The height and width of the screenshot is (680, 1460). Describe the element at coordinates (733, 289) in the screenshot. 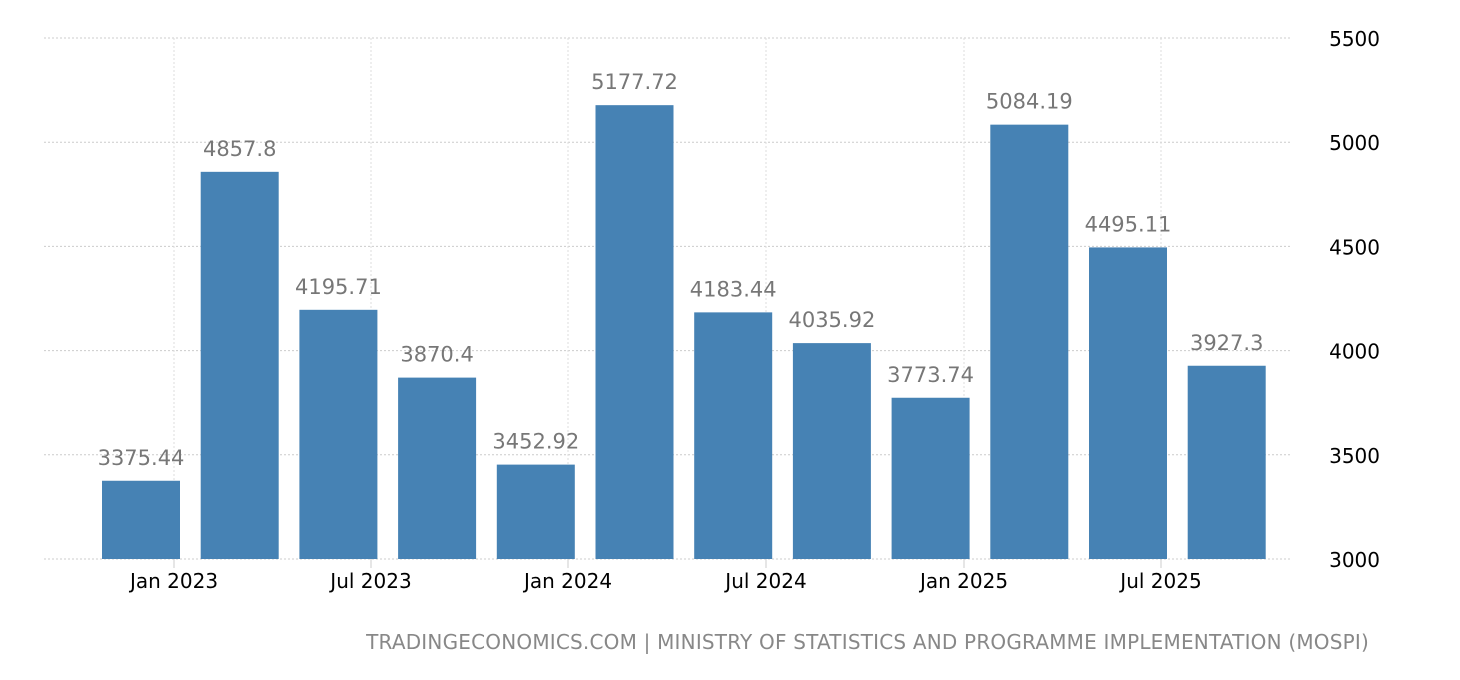

I see `data-label: 4183.44` at that location.